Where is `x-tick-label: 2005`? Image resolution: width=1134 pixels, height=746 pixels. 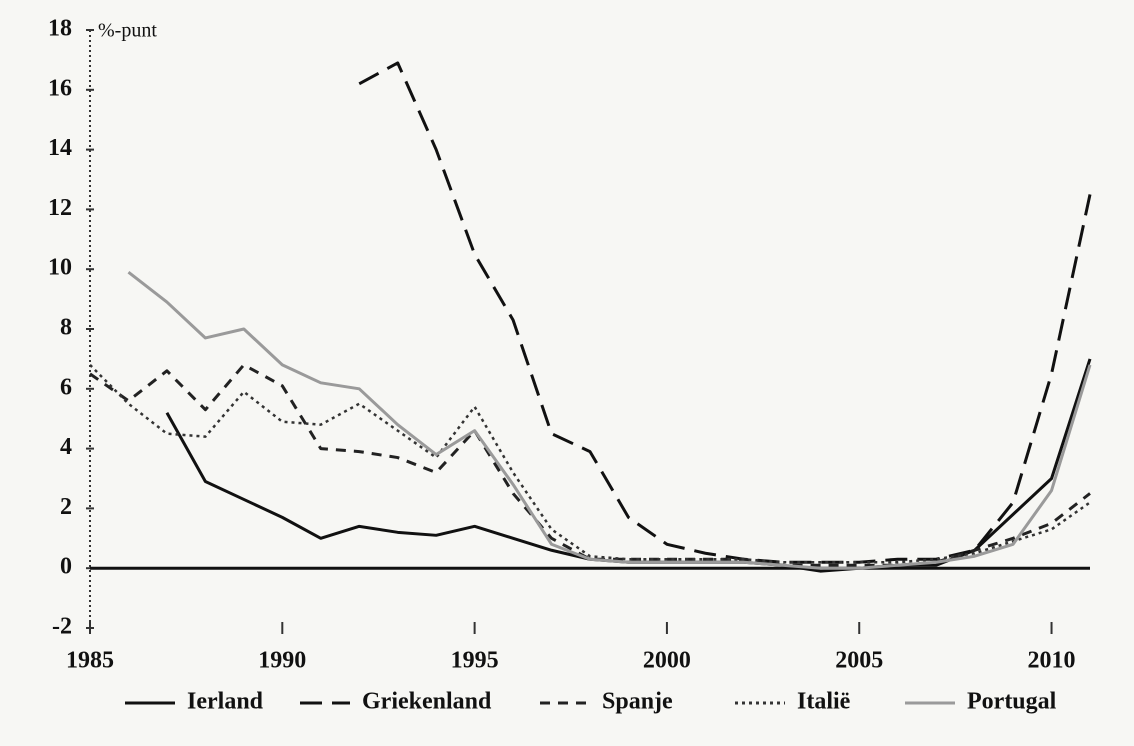
x-tick-label: 2005 is located at coordinates (859, 661).